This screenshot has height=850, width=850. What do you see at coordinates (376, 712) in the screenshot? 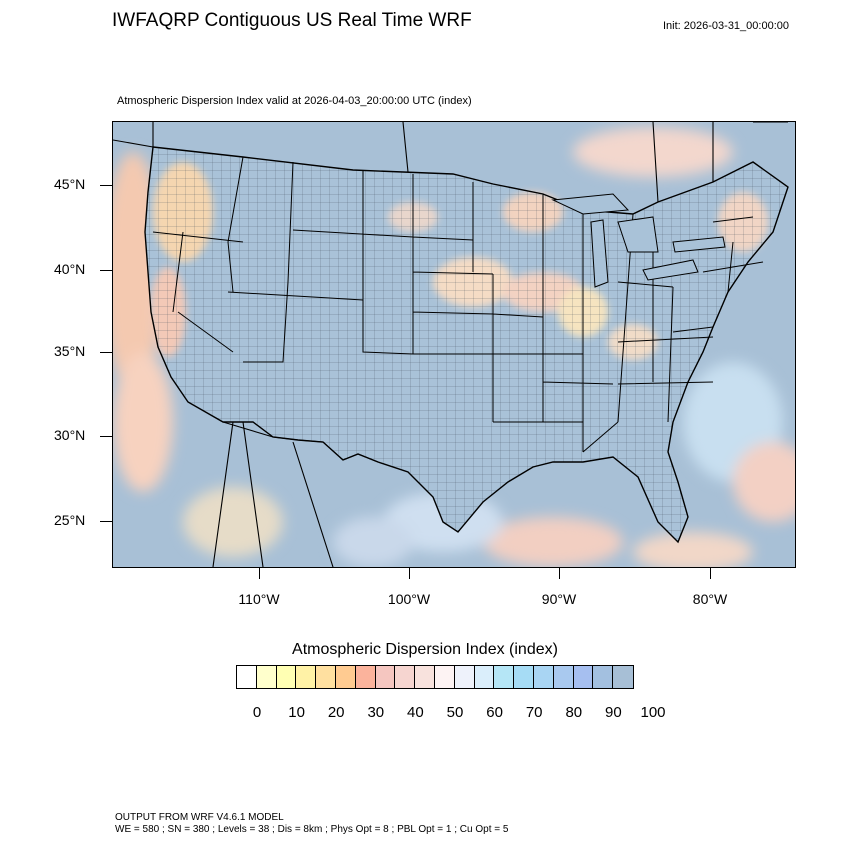
I see `colorbar-label: 30` at bounding box center [376, 712].